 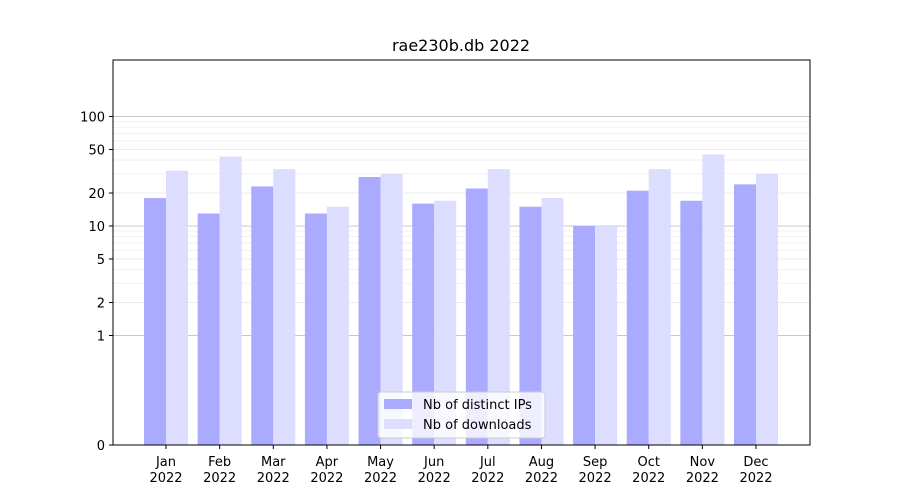 What do you see at coordinates (273, 470) in the screenshot?
I see `x-tick-label: Mar 2022` at bounding box center [273, 470].